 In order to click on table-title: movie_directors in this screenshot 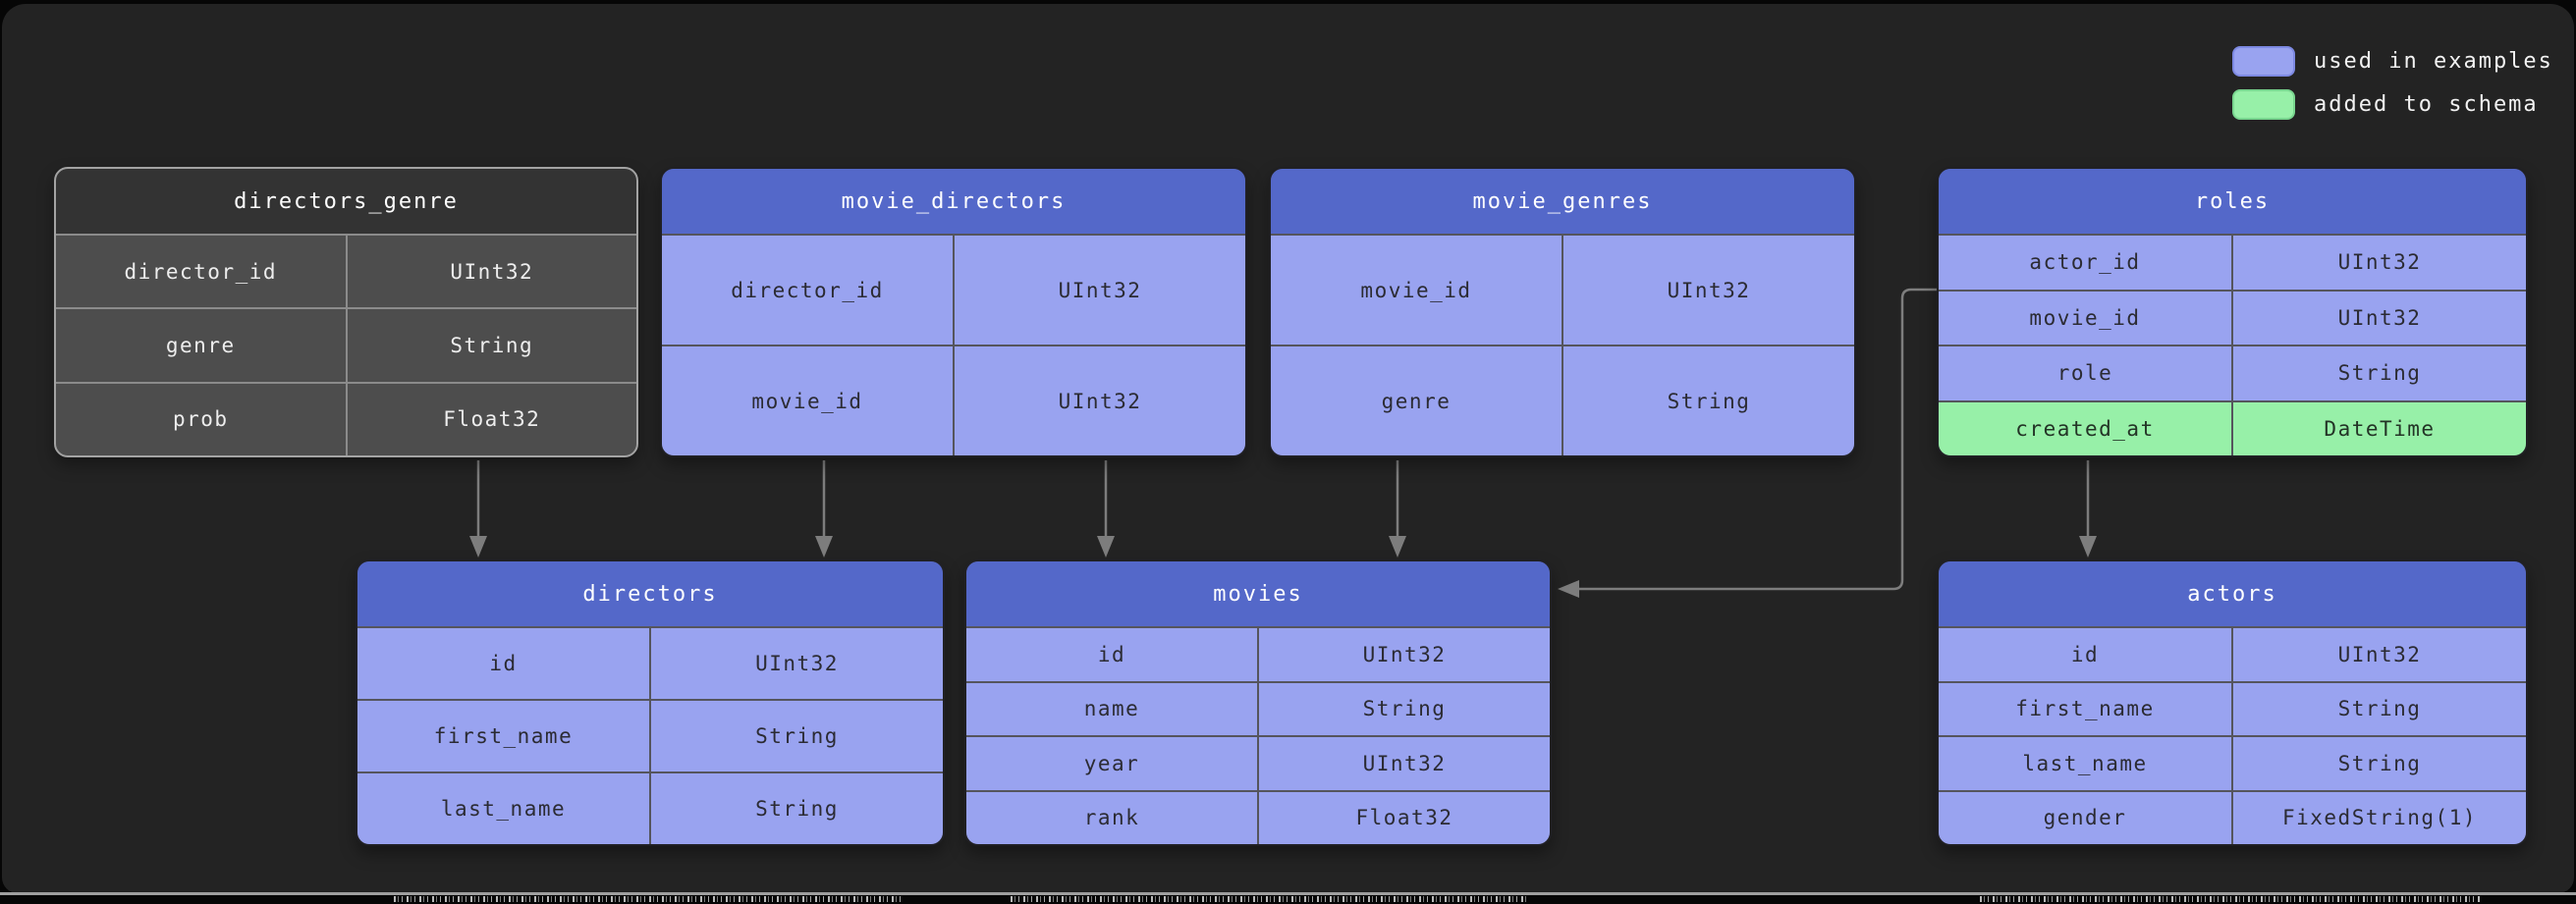, I will do `click(954, 202)`.